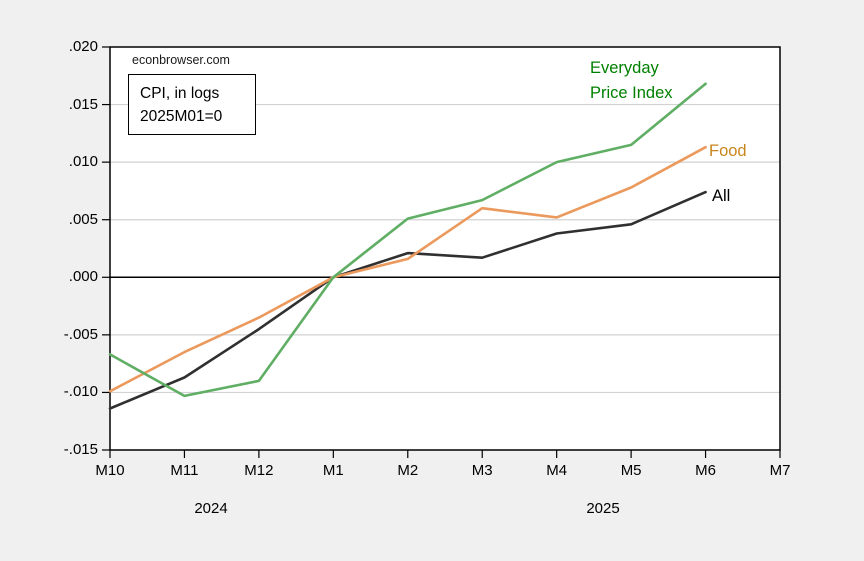 This screenshot has width=864, height=561. Describe the element at coordinates (180, 93) in the screenshot. I see `note-box-line-1: CPI, in logs` at that location.